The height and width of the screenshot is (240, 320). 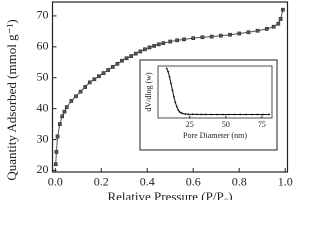 What do you see at coordinates (285, 182) in the screenshot?
I see `x-tick-label: 1.0` at bounding box center [285, 182].